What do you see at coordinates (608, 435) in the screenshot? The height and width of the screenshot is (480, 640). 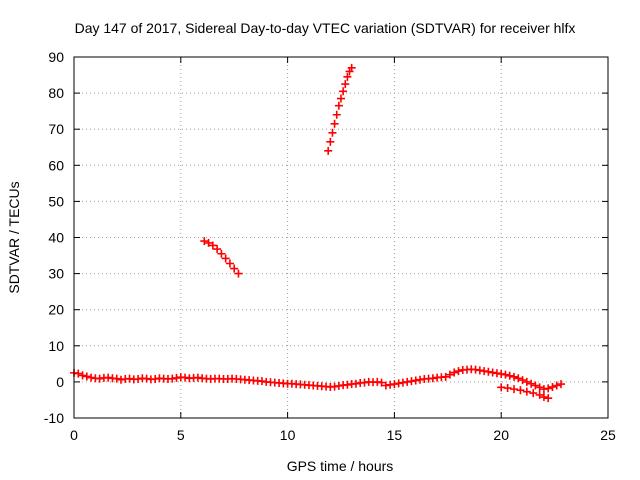 I see `x-tick-label: 25` at bounding box center [608, 435].